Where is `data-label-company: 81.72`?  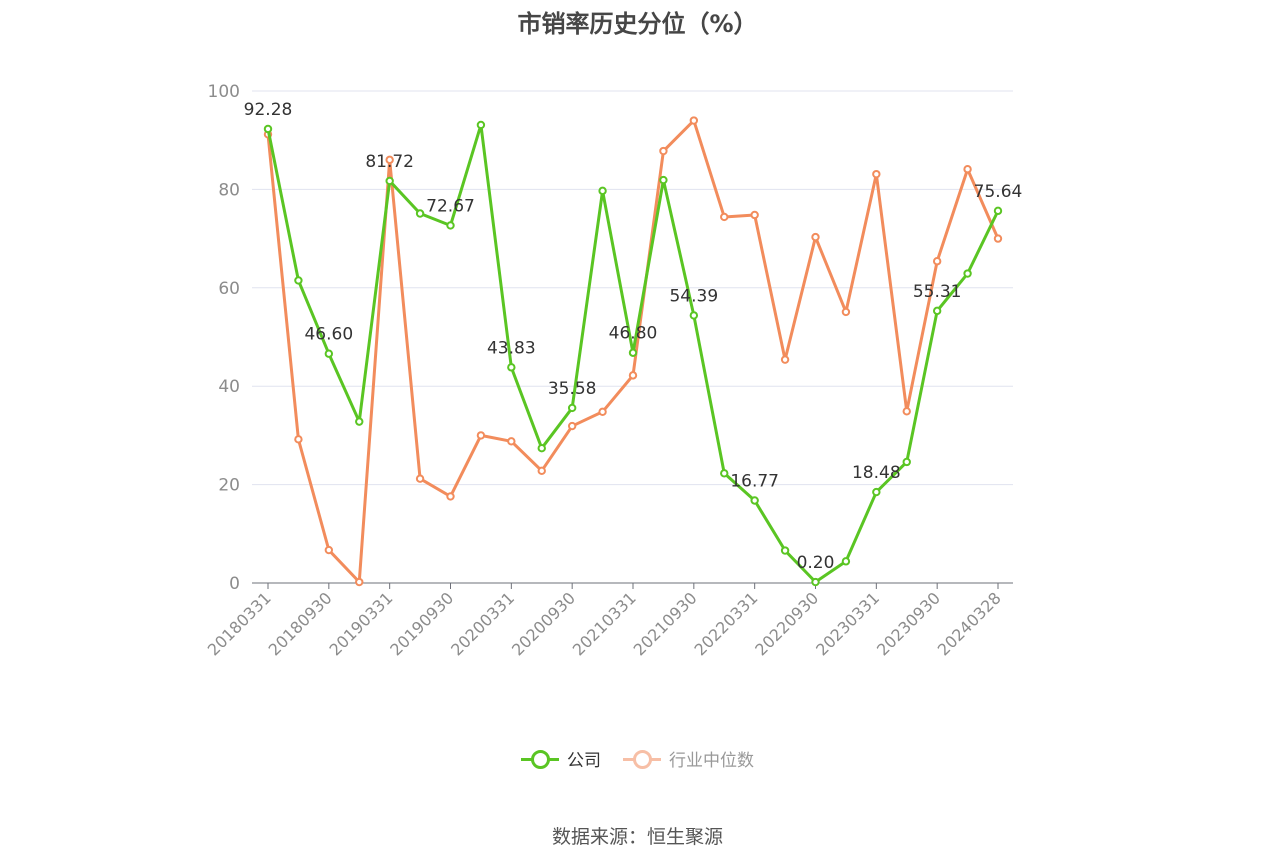 data-label-company: 81.72 is located at coordinates (389, 162).